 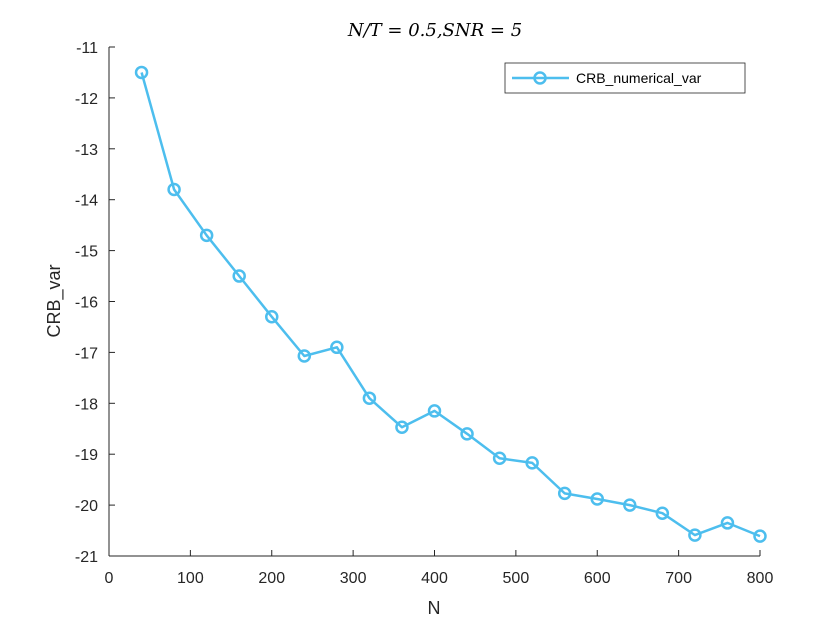 I want to click on y-tick-label: -15, so click(x=86, y=252).